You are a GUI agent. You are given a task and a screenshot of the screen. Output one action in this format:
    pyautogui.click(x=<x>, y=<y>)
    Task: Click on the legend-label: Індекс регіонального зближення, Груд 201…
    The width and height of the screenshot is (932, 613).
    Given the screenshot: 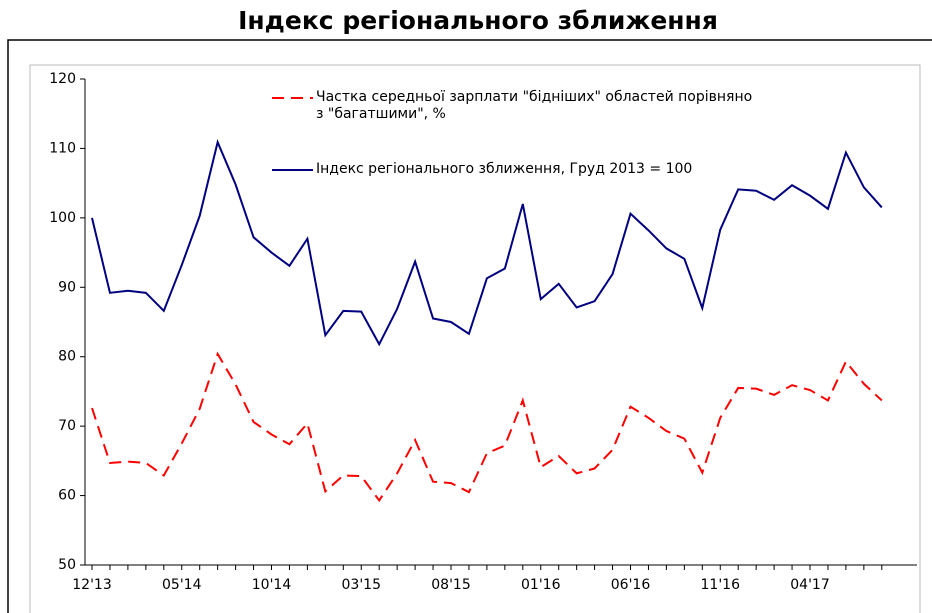 What is the action you would take?
    pyautogui.click(x=504, y=169)
    